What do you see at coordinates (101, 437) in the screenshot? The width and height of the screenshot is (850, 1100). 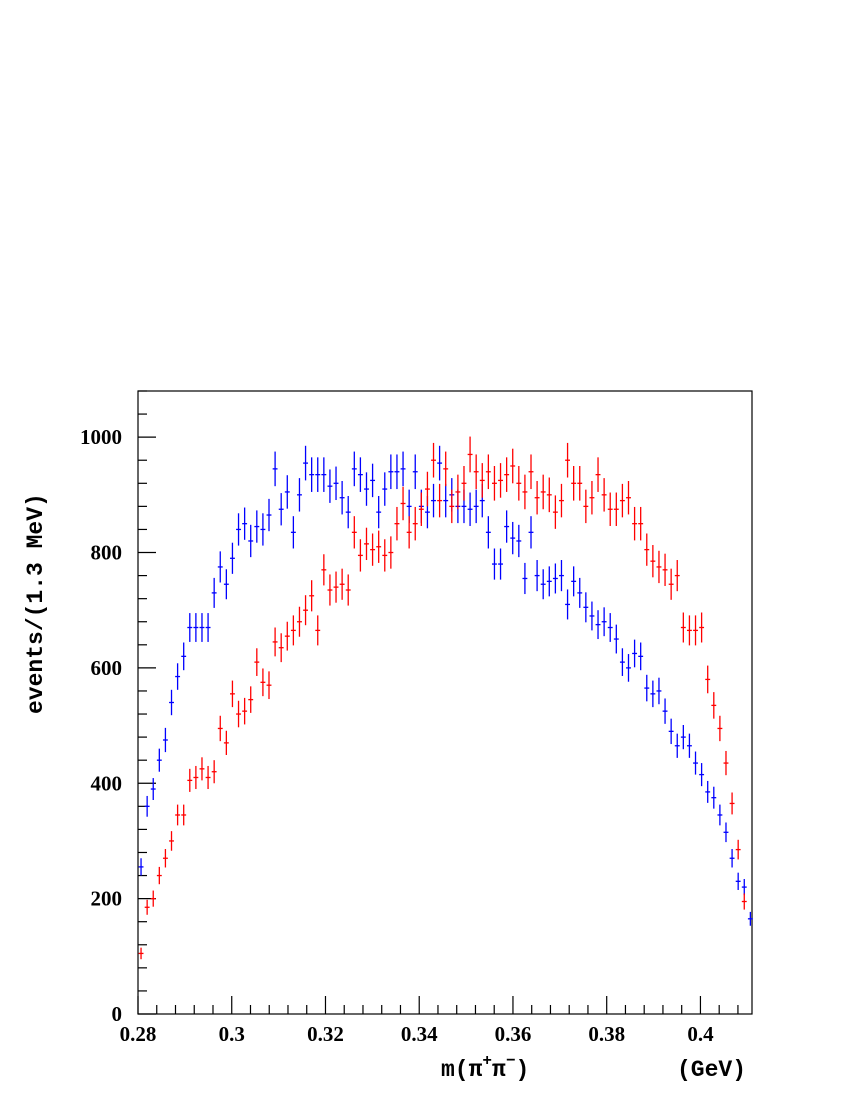 I see `y-tick-label: 1000` at bounding box center [101, 437].